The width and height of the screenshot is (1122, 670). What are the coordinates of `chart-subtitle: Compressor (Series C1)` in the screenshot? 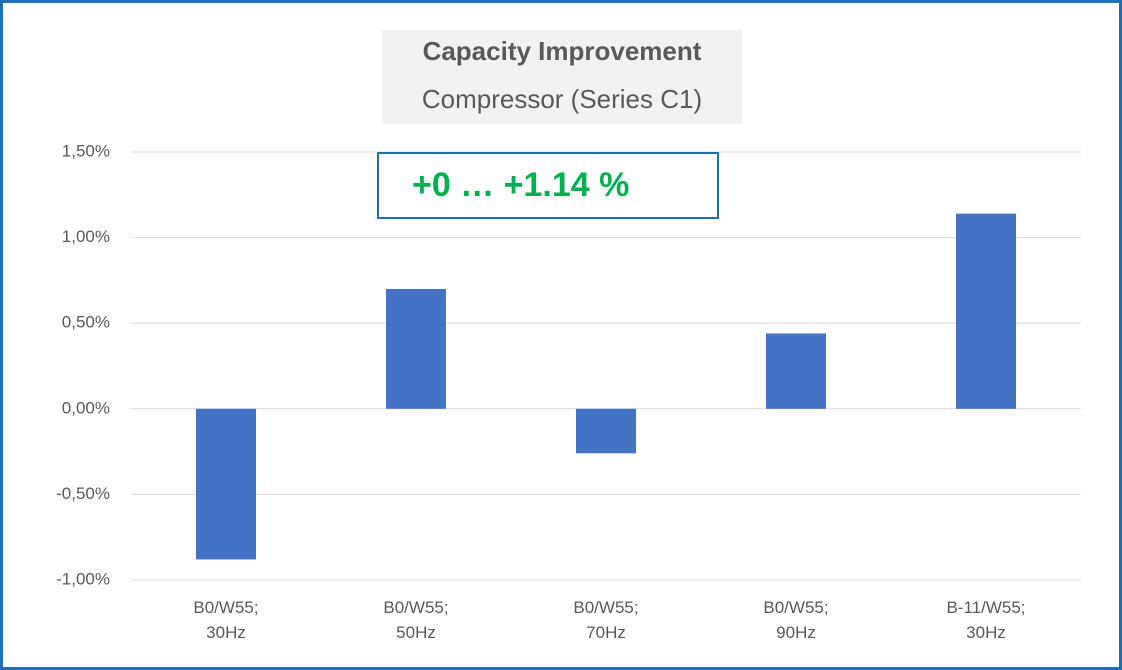 It's located at (562, 99).